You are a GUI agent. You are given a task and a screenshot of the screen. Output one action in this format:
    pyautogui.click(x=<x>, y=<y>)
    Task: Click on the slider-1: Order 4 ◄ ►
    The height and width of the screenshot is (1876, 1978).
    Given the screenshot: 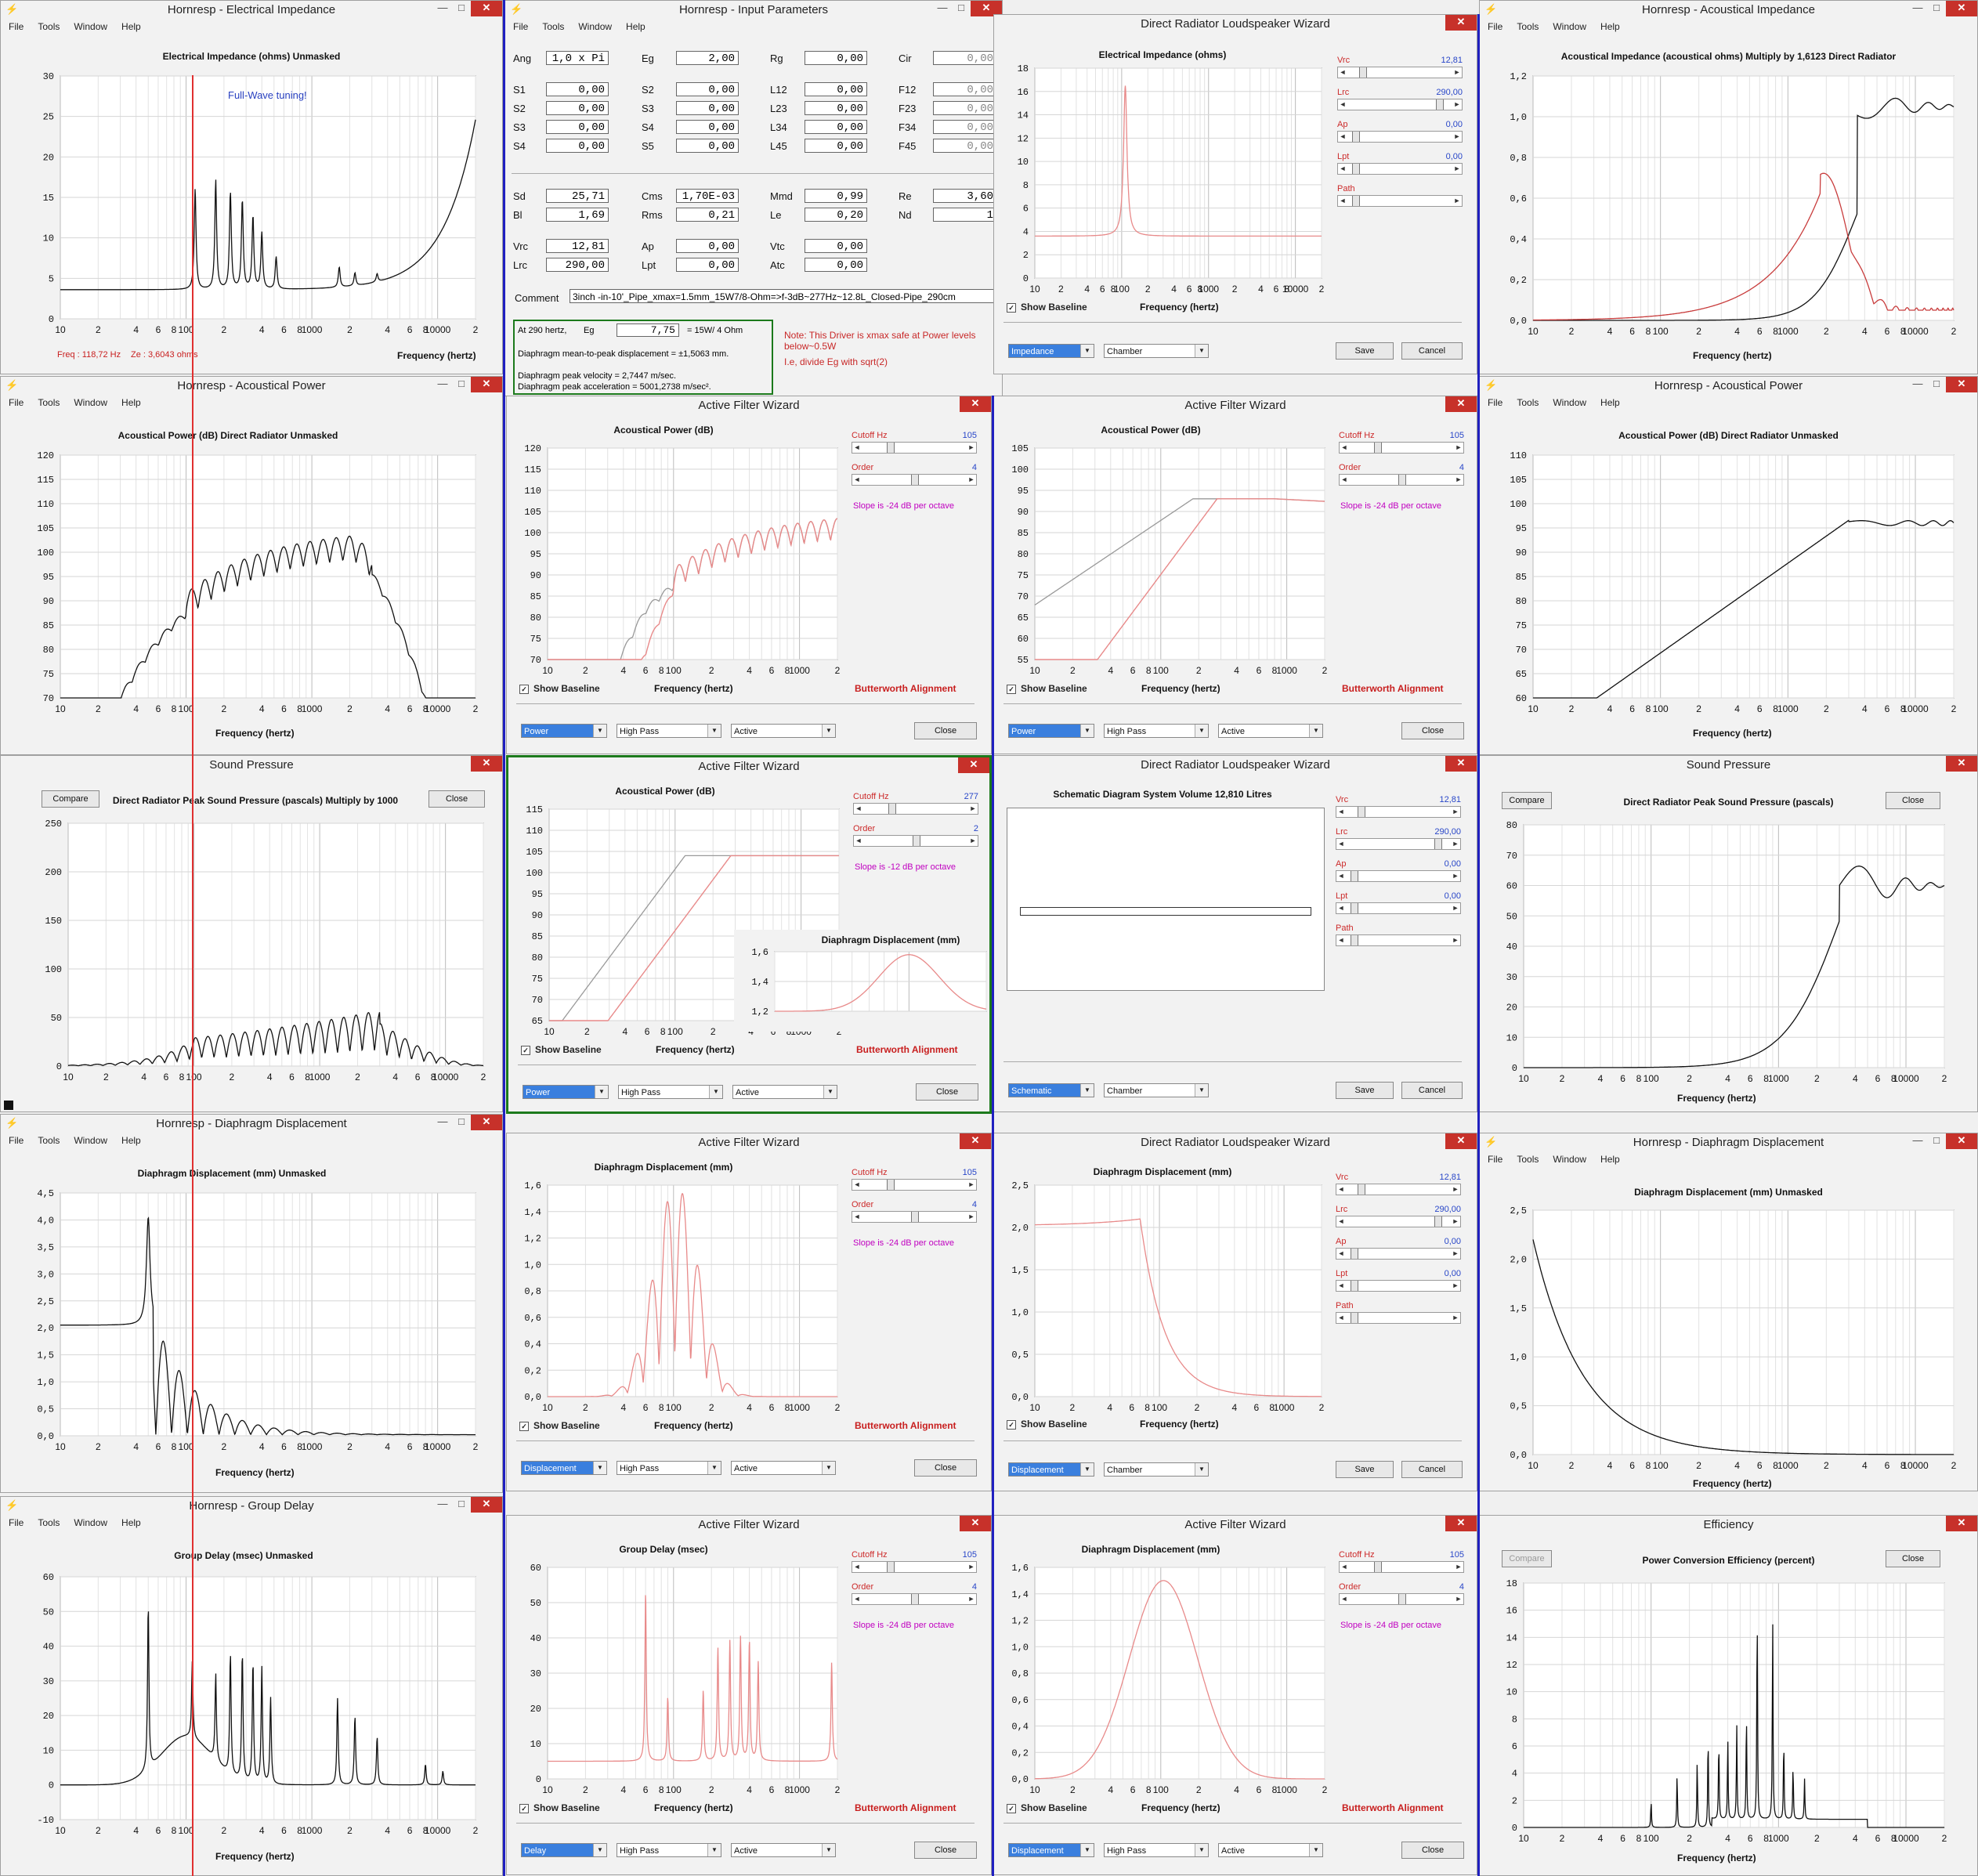 What is the action you would take?
    pyautogui.click(x=914, y=476)
    